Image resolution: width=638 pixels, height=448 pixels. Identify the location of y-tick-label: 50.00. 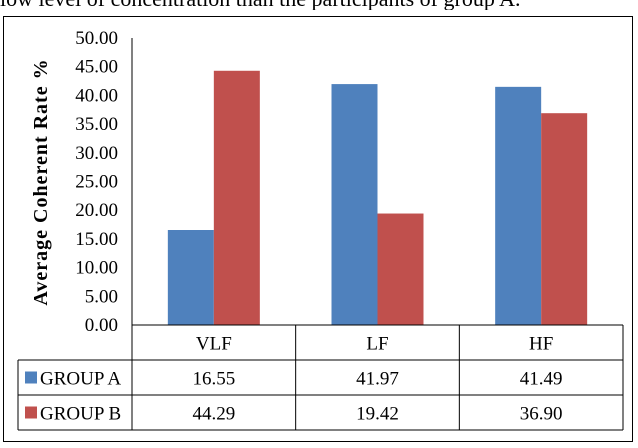
(96, 38).